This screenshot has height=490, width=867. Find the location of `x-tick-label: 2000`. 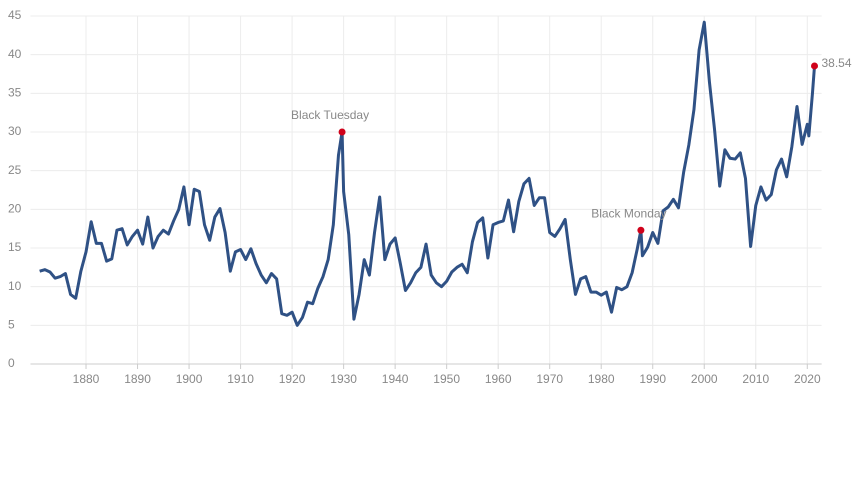

x-tick-label: 2000 is located at coordinates (704, 379).